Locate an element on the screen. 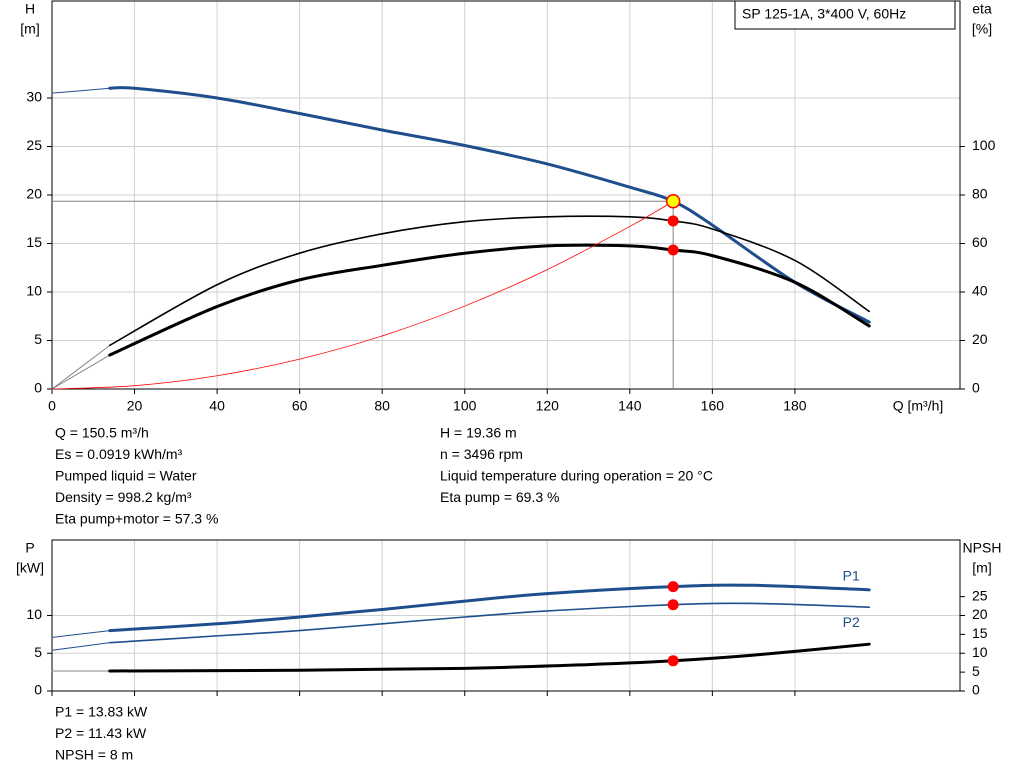 Image resolution: width=1024 pixels, height=781 pixels. title-box is located at coordinates (845, 15).